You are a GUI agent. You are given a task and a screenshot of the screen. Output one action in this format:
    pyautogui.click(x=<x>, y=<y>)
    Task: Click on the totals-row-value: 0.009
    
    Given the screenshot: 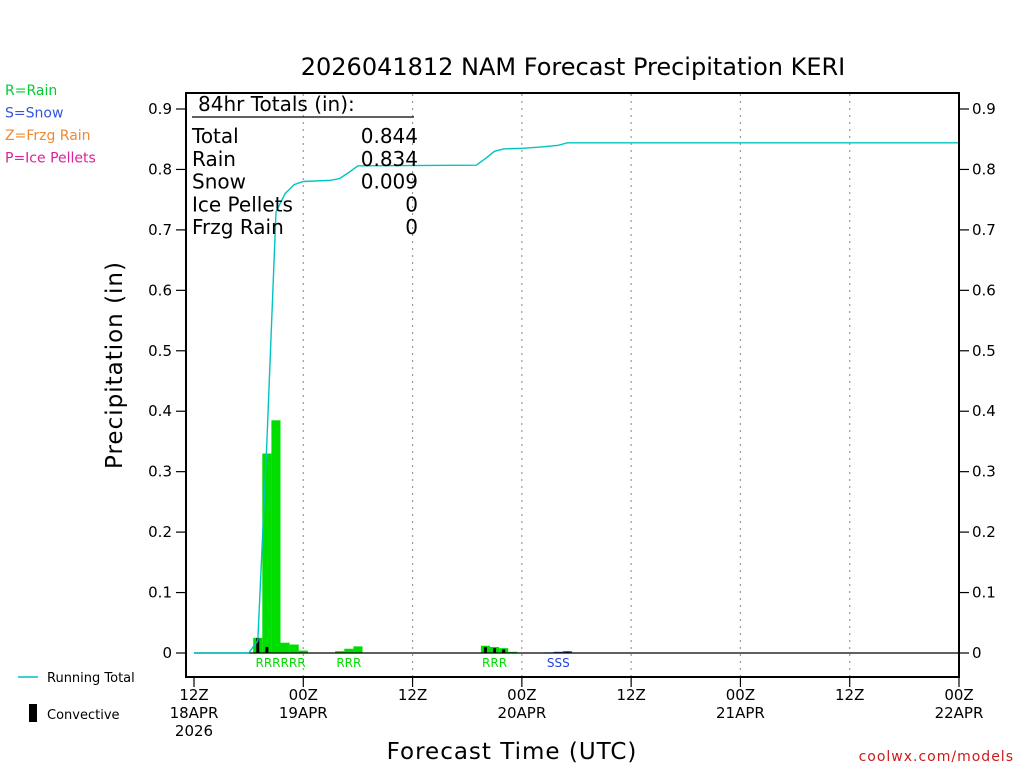 What is the action you would take?
    pyautogui.click(x=389, y=182)
    